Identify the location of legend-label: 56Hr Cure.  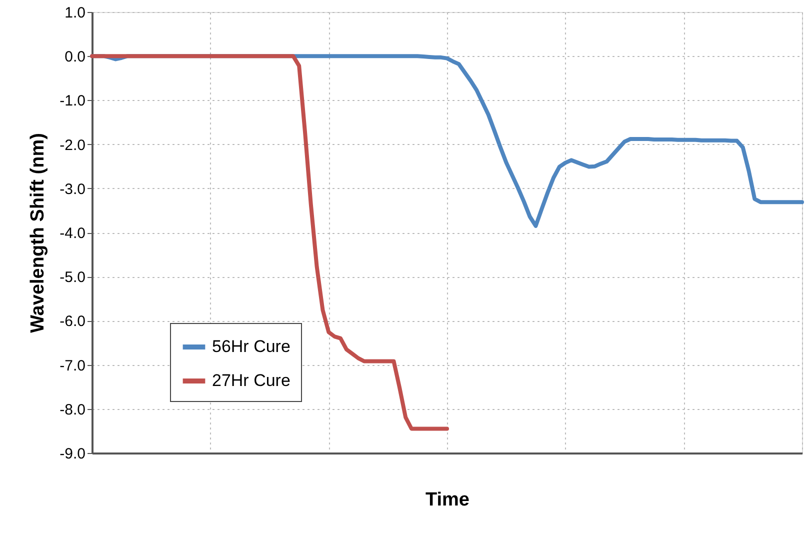
(251, 346).